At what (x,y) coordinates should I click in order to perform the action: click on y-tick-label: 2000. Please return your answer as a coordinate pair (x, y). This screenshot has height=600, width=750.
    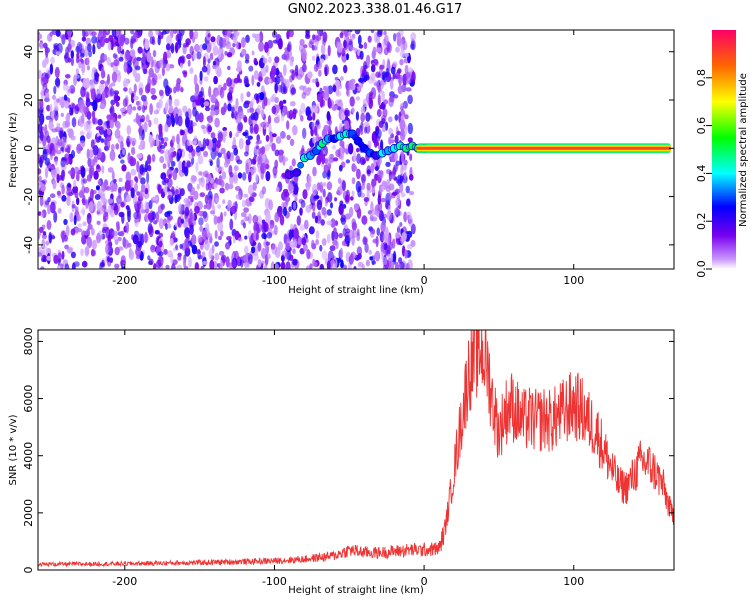
    Looking at the image, I should click on (28, 513).